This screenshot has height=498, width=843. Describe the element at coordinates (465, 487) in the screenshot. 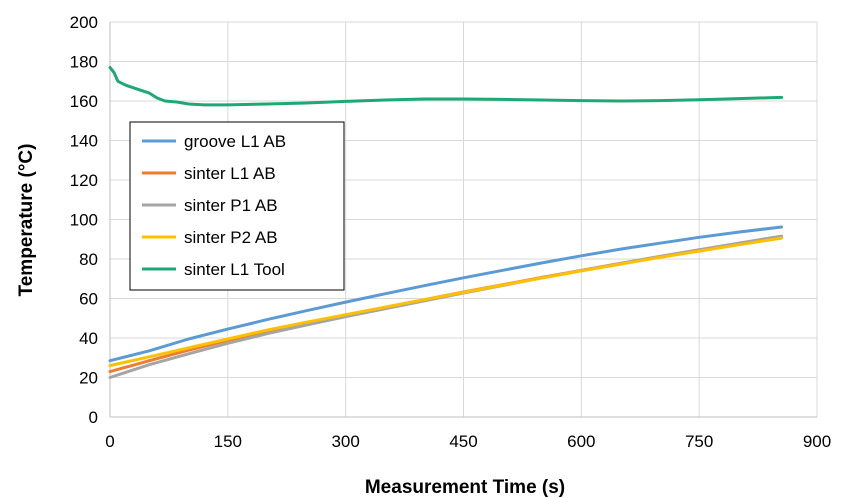

I see `x-axis-title: Measurement Time (s)` at that location.